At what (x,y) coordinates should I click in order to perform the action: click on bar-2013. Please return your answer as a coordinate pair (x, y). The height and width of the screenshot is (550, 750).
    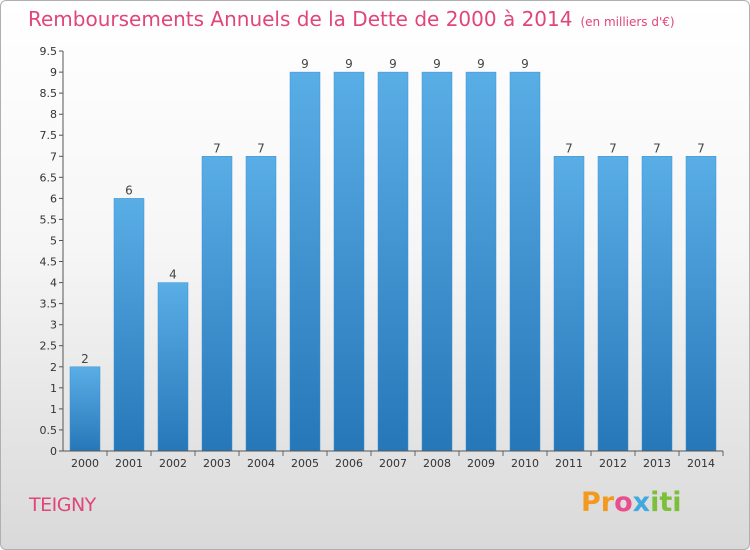
    Looking at the image, I should click on (657, 304).